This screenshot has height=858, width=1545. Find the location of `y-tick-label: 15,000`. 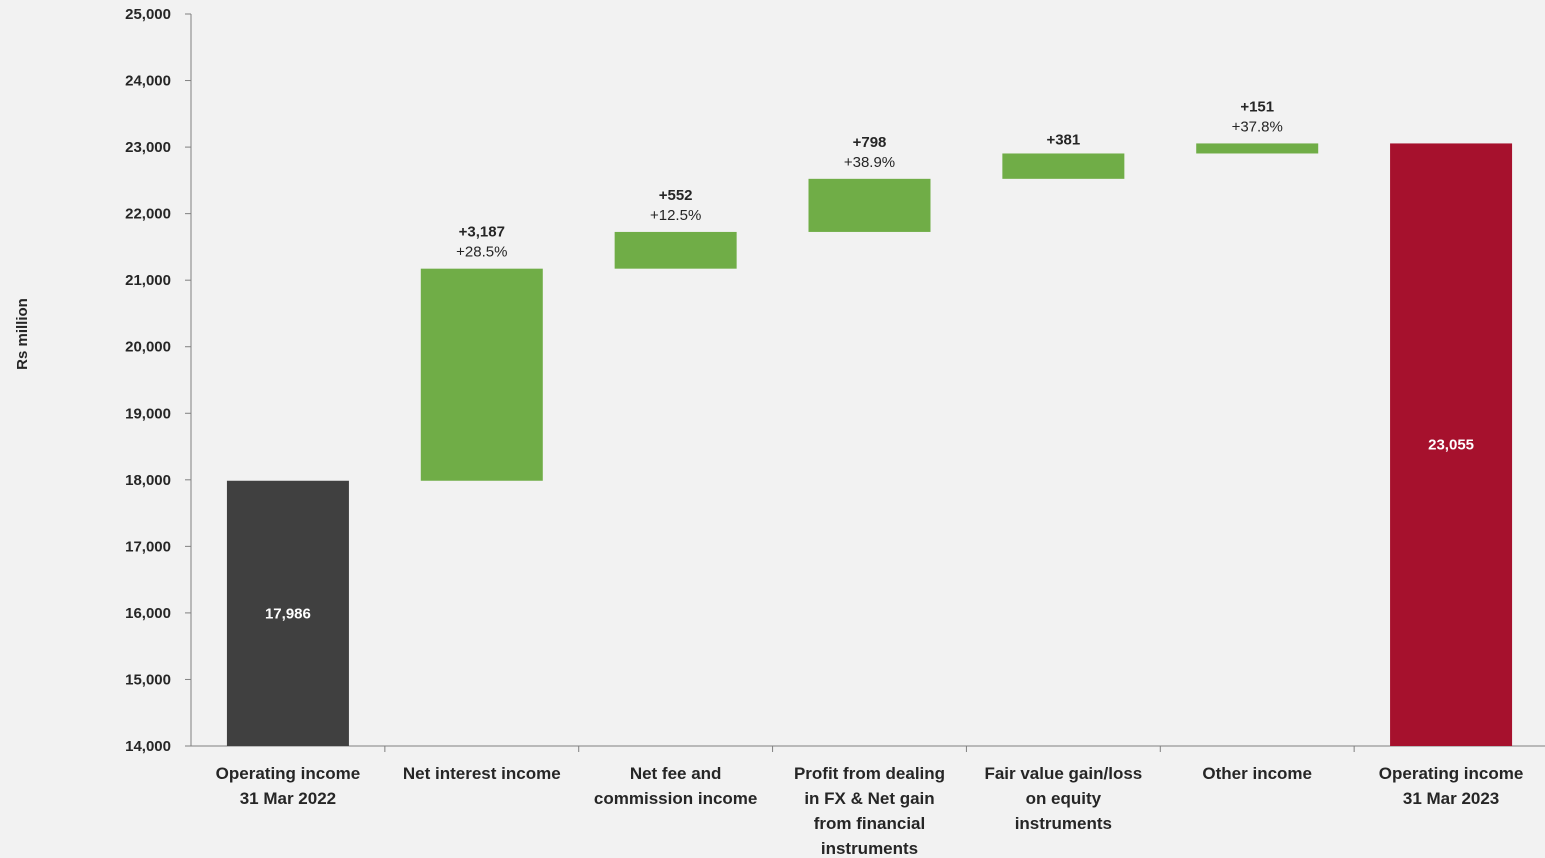

y-tick-label: 15,000 is located at coordinates (148, 679).